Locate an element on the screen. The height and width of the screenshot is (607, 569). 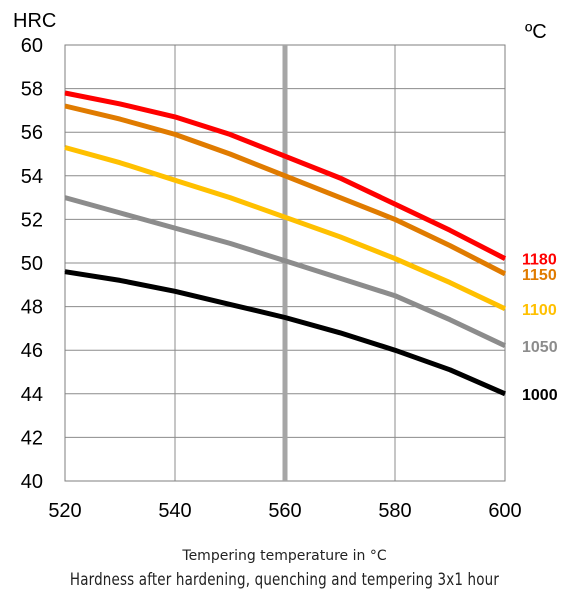
y-axis-label: HRC is located at coordinates (34, 21).